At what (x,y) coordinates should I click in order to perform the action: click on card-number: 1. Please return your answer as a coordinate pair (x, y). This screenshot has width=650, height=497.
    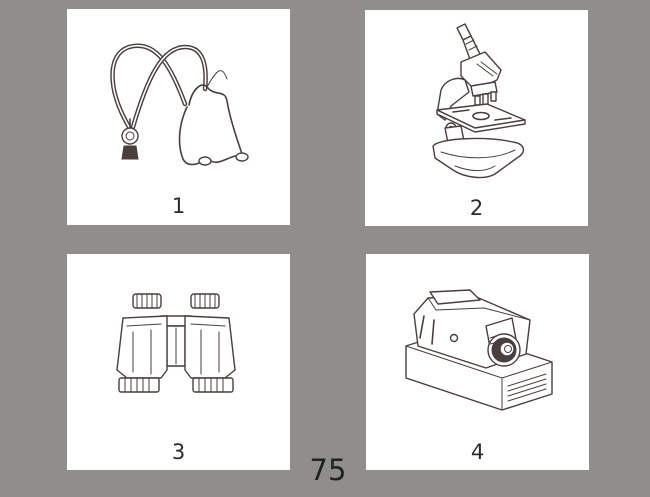
    Looking at the image, I should click on (178, 206).